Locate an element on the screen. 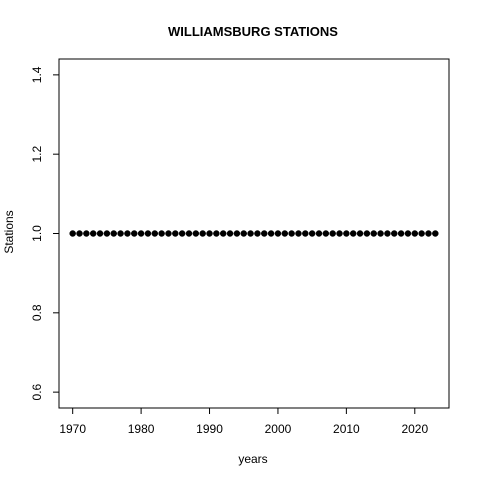 The image size is (480, 480). y-tick-label: 0.6 is located at coordinates (37, 391).